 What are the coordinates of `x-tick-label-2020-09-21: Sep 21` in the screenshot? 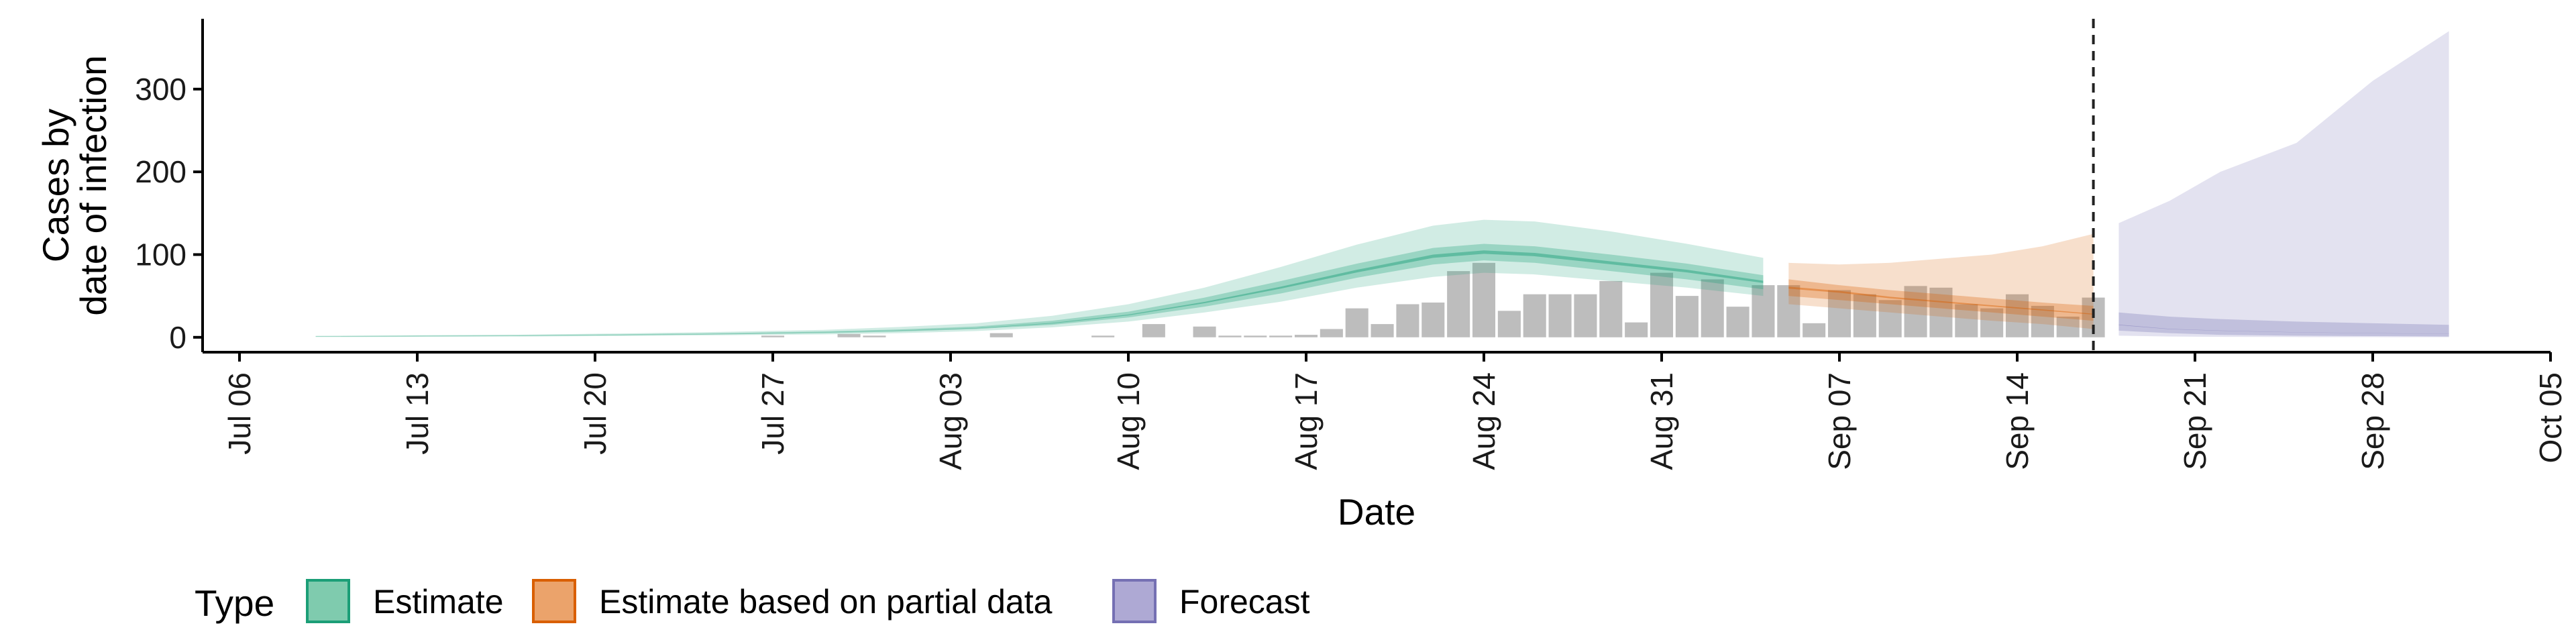 It's located at (2195, 421).